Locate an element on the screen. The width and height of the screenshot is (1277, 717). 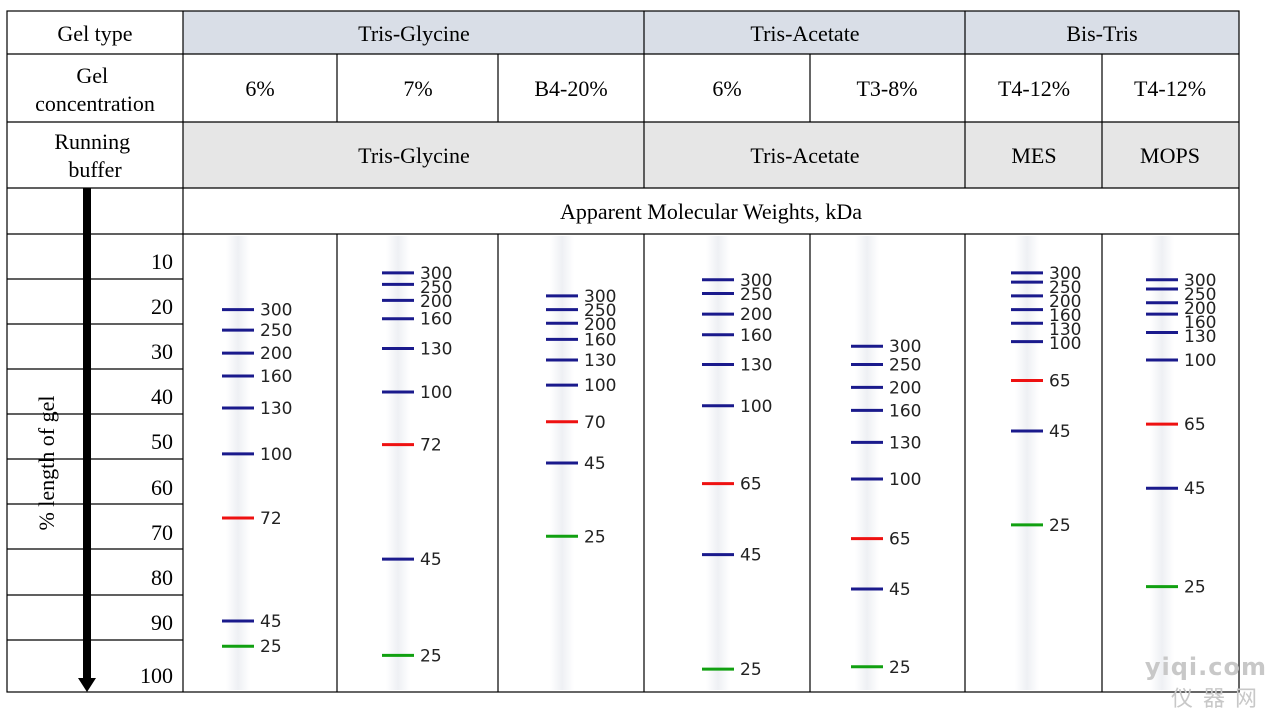
buffer-tris-acetate: Tris-Acetate is located at coordinates (804, 155).